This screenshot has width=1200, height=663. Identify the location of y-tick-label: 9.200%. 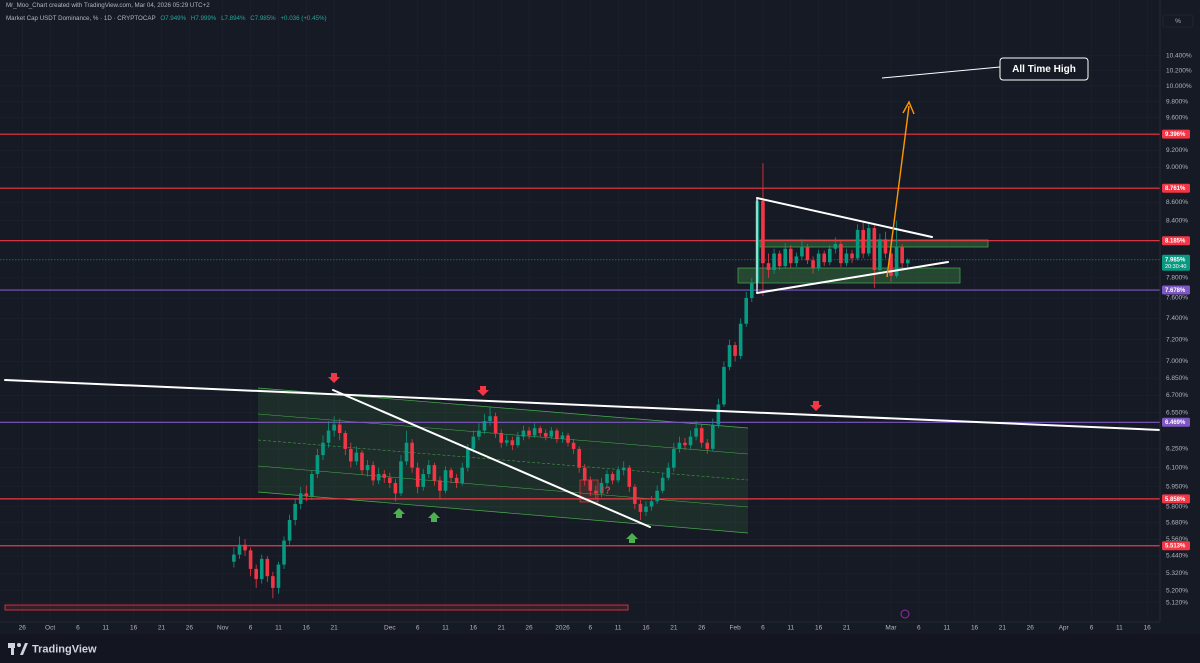
(1177, 150).